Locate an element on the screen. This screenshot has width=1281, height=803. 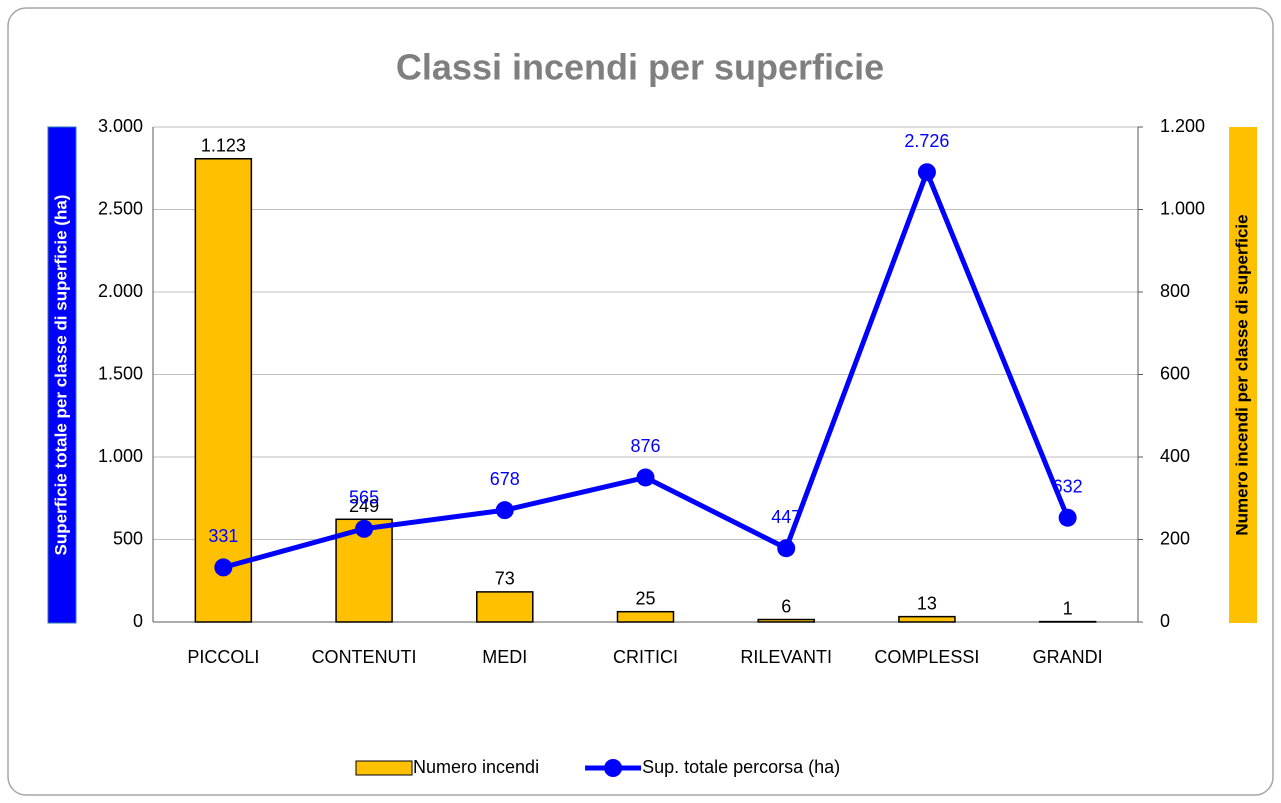
legend-swatch is located at coordinates (384, 768).